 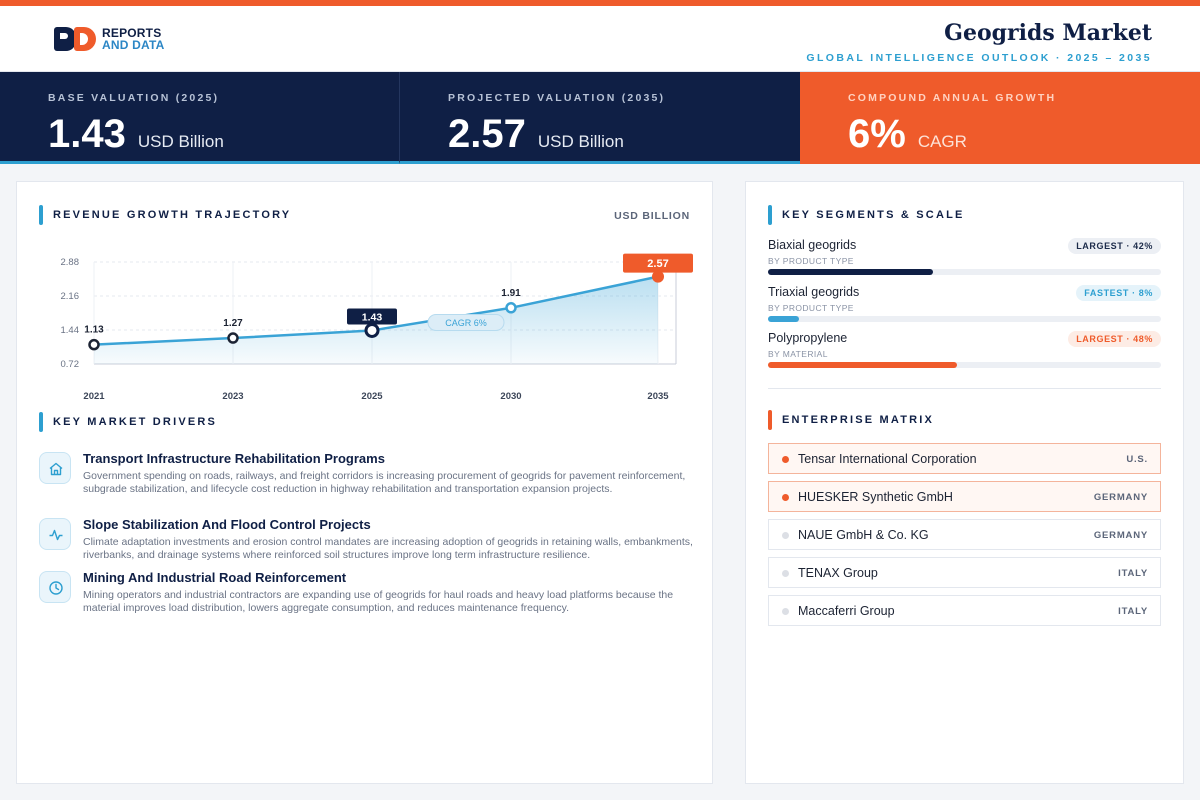 I want to click on page-title: Geogrids Market, so click(x=1048, y=33).